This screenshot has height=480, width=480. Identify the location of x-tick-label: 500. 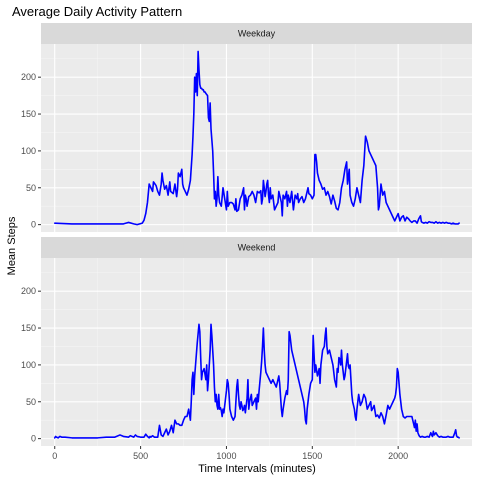
(140, 456).